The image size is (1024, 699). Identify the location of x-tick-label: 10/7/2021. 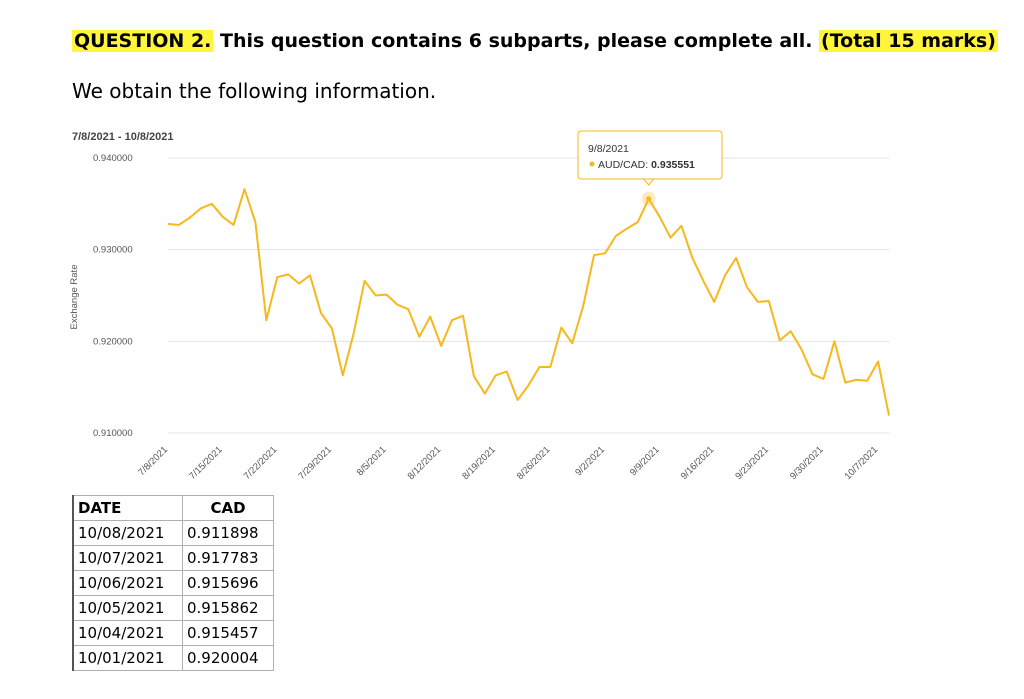
(862, 463).